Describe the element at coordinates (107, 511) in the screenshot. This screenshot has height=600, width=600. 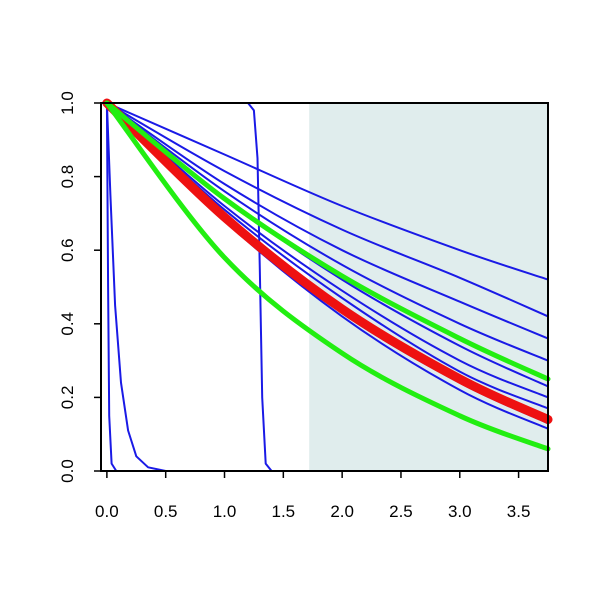
I see `x-tick-label: 0.0` at that location.